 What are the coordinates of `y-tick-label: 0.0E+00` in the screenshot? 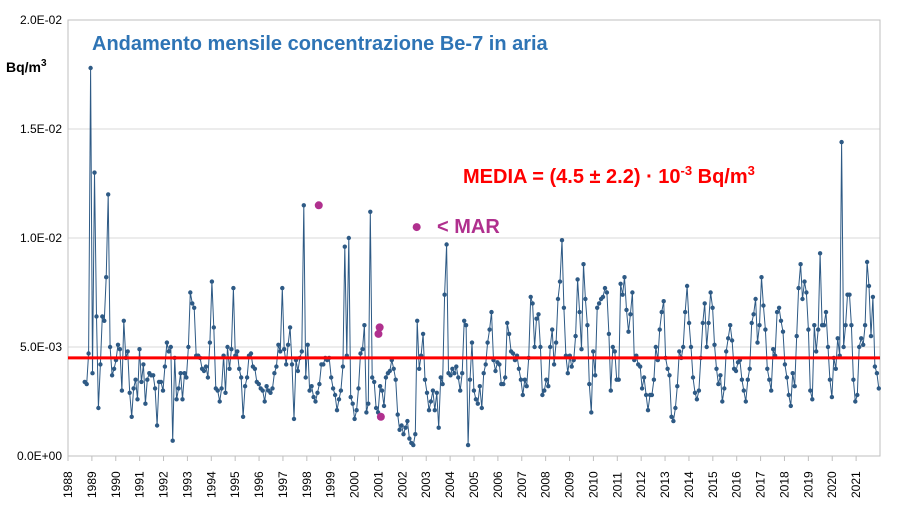 It's located at (39, 456).